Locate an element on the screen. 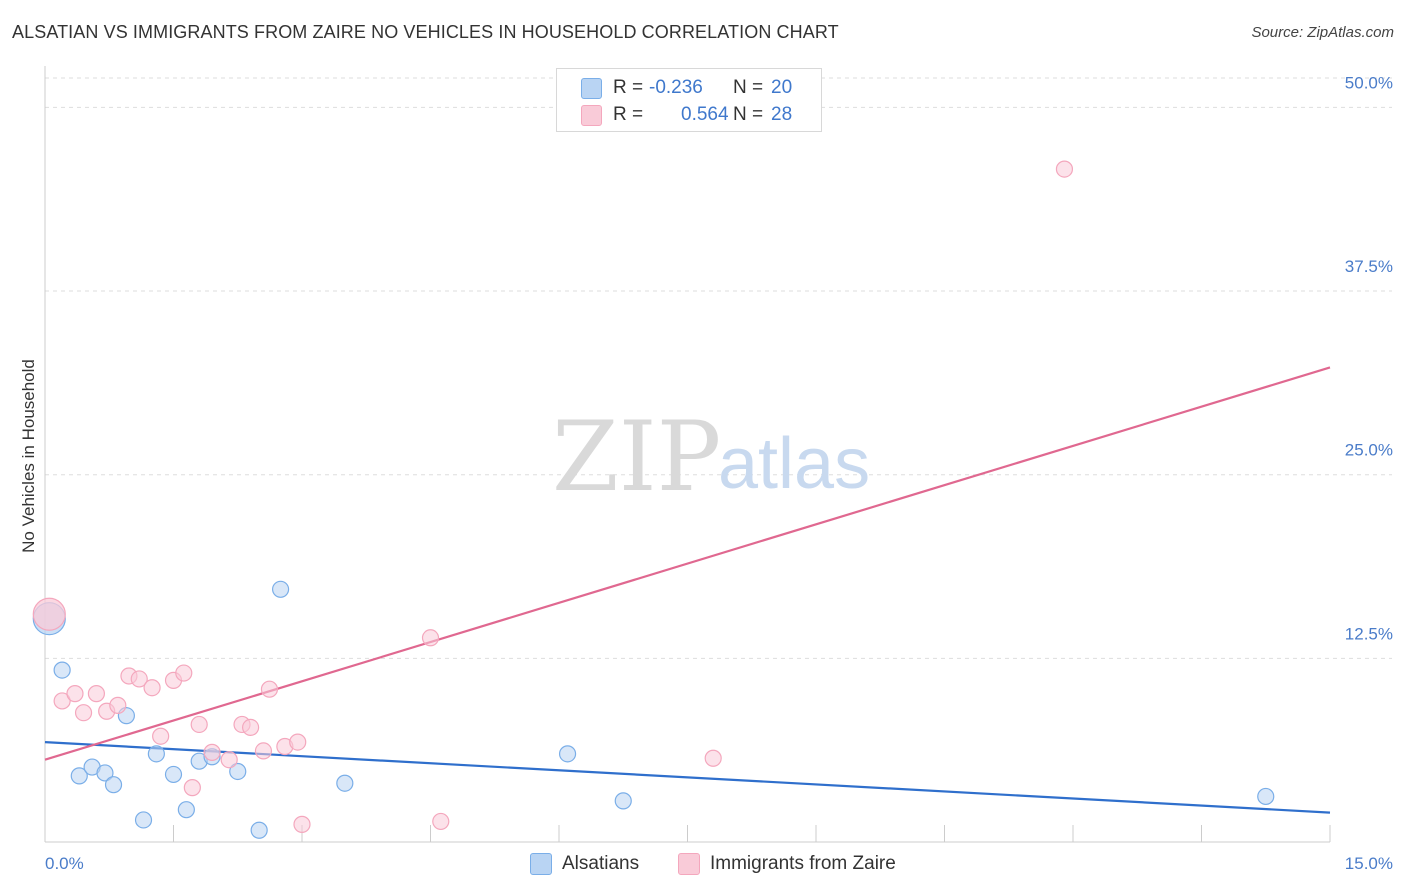  watermark-atlas: atlas is located at coordinates (794, 464).